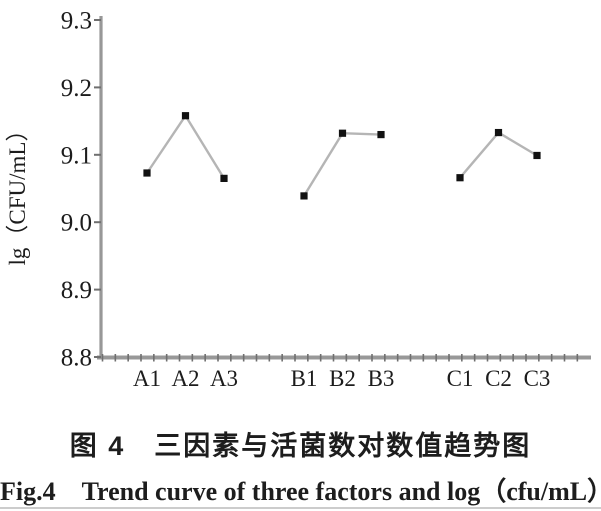 This screenshot has height=511, width=601. Describe the element at coordinates (147, 378) in the screenshot. I see `x-tick-label: A1` at that location.